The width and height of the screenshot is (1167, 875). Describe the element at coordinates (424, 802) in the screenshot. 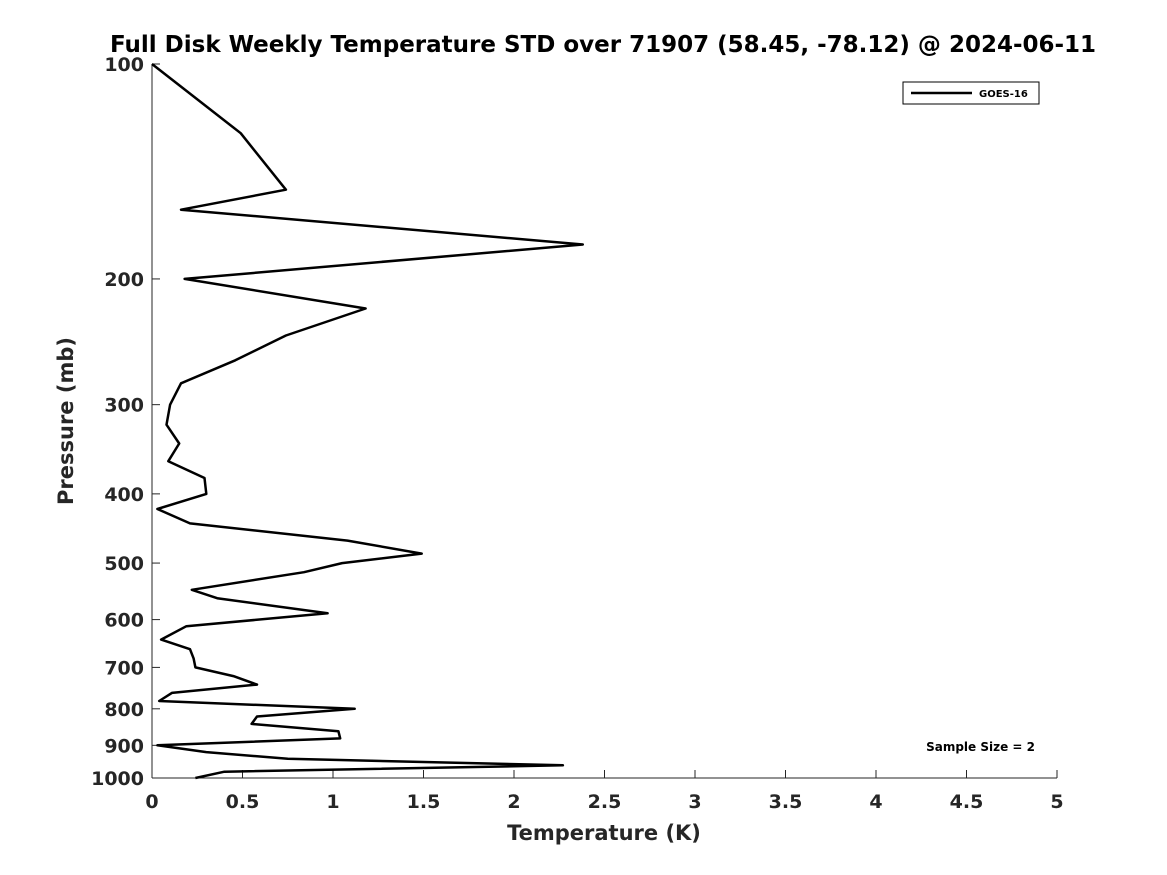

I see `x-tick-label: 1.5` at that location.